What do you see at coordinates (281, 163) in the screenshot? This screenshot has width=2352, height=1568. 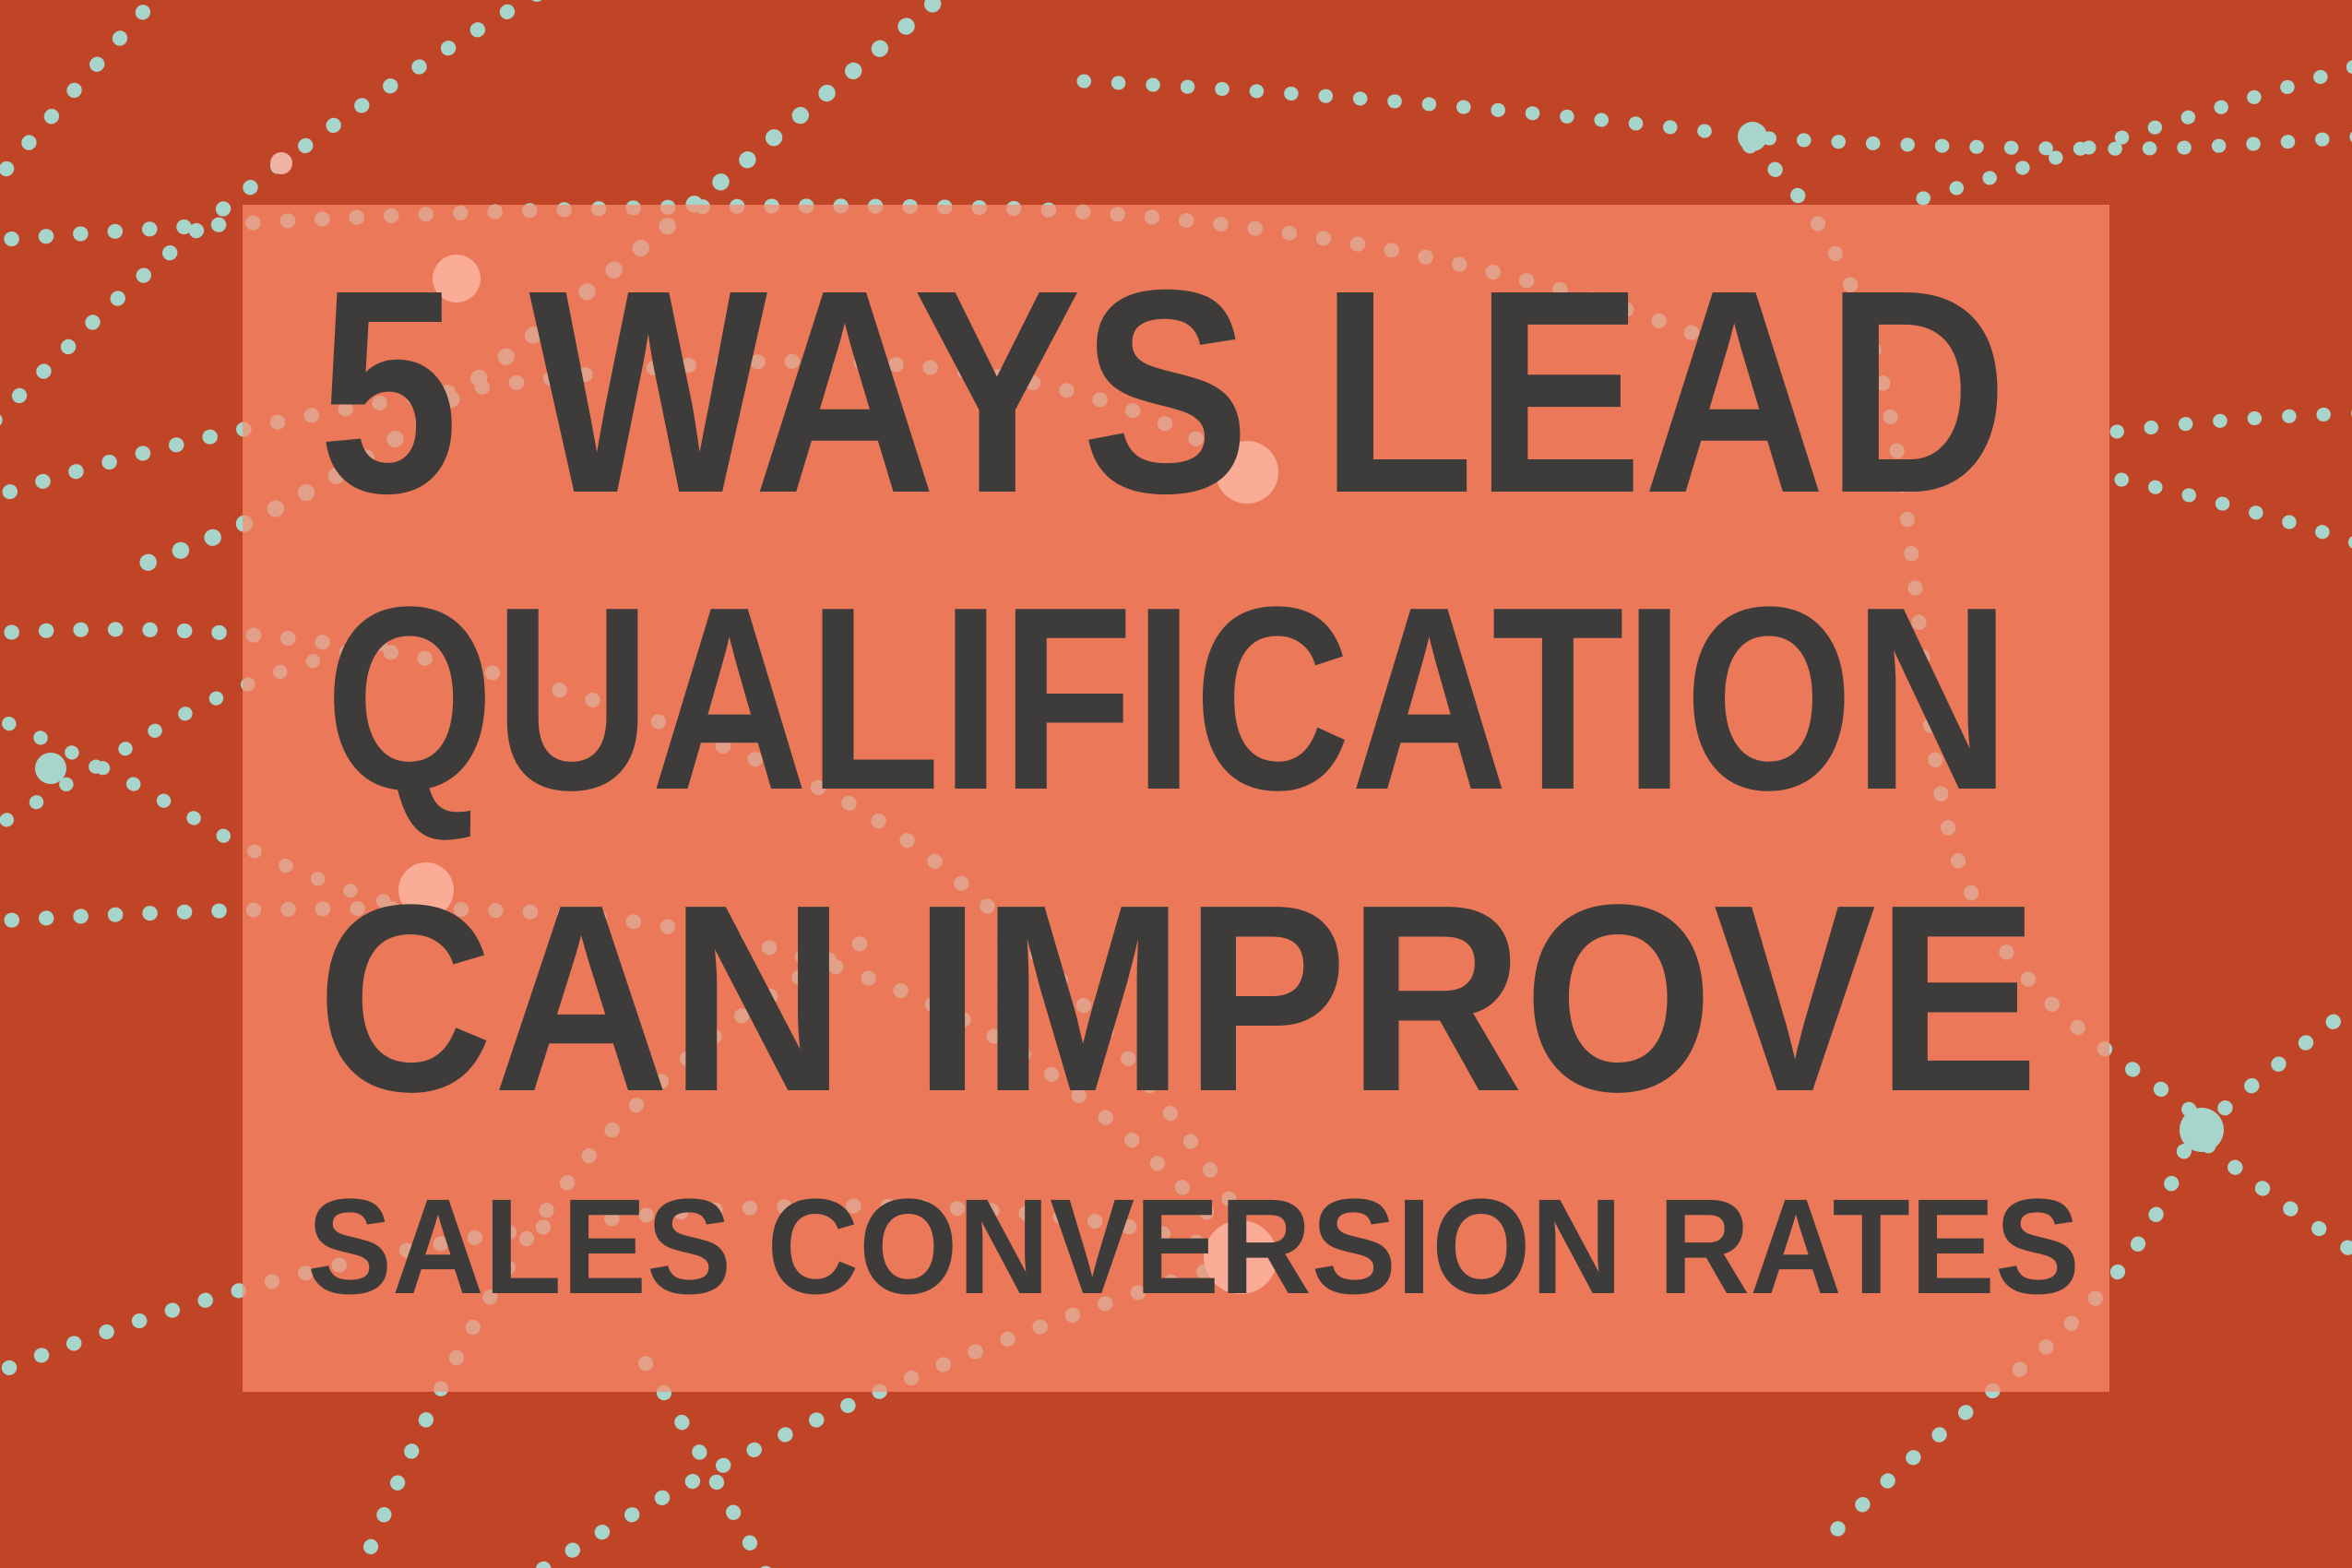 I see `node-dot-pale` at bounding box center [281, 163].